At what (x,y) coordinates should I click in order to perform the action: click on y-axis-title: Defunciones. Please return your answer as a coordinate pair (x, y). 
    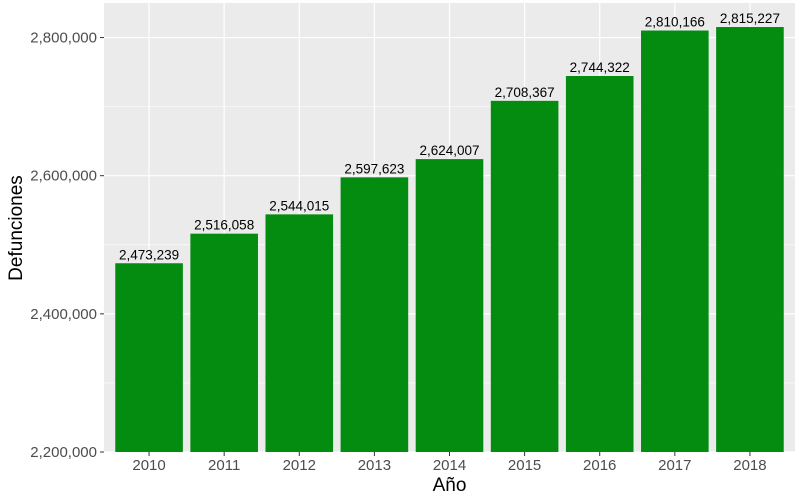
    Looking at the image, I should click on (16, 228).